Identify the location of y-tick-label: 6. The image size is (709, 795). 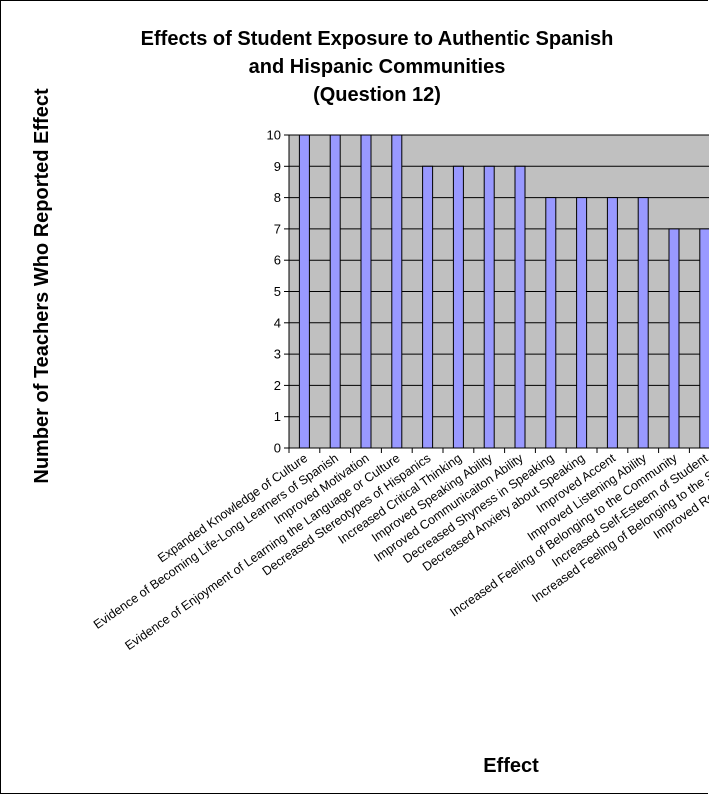
(277, 260).